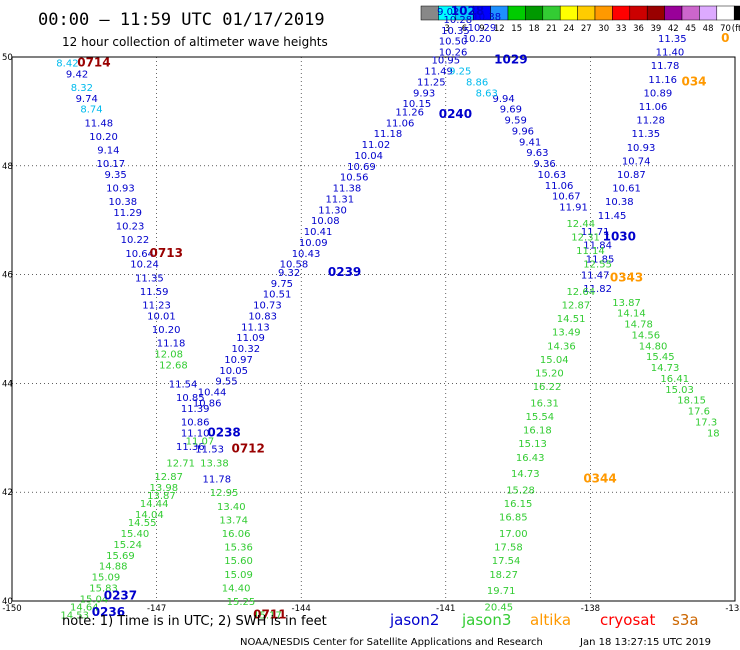 This screenshot has width=740, height=650. I want to click on pass-time-label: 0711, so click(269, 615).